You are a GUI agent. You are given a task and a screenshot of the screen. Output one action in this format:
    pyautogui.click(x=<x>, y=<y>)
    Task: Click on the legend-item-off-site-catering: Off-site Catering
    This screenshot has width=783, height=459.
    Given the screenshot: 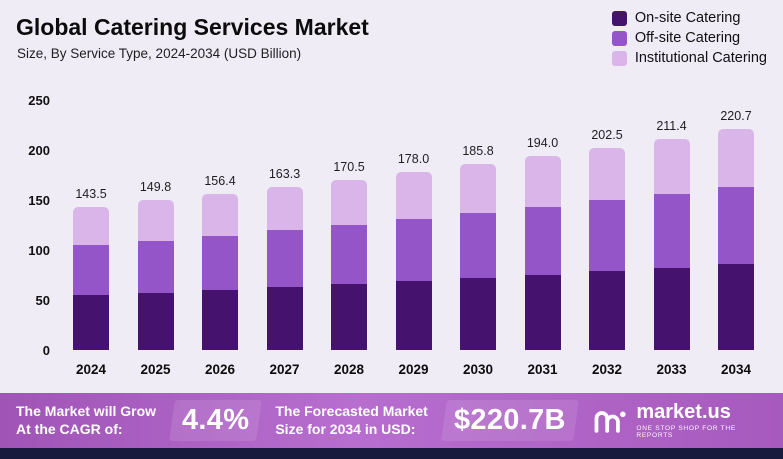 What is the action you would take?
    pyautogui.click(x=689, y=38)
    